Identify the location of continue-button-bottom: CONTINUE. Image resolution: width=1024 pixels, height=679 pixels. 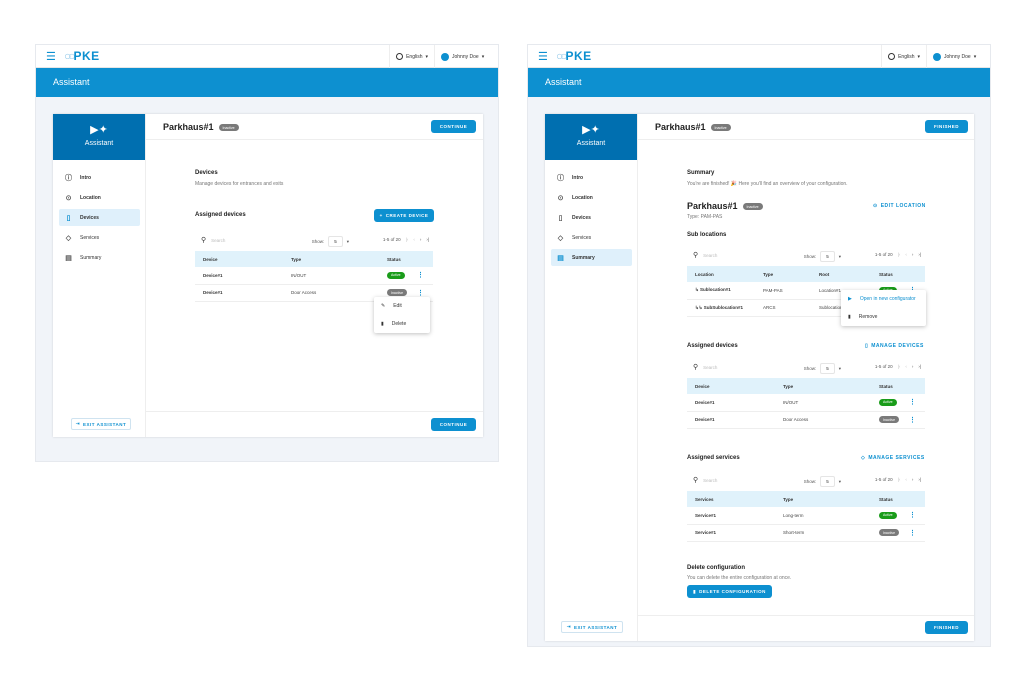
(453, 424).